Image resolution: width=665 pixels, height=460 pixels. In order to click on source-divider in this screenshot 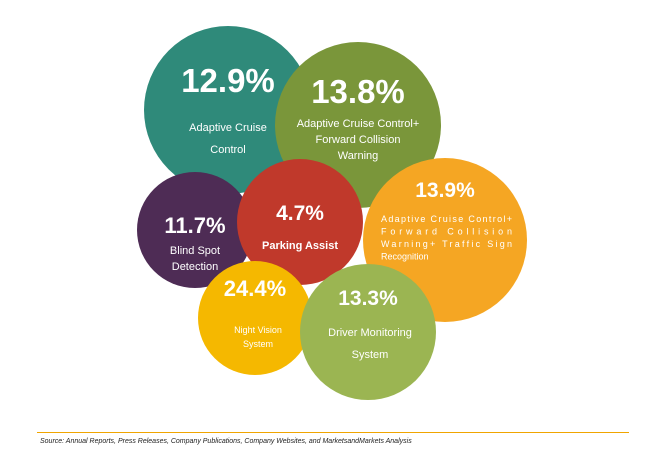, I will do `click(333, 432)`.